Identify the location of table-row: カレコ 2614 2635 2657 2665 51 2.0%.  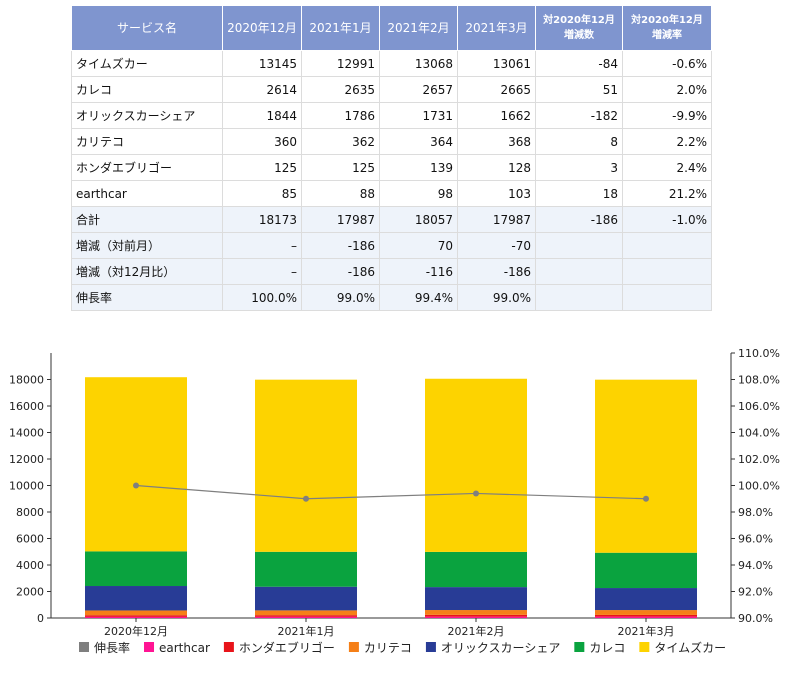
(391, 89).